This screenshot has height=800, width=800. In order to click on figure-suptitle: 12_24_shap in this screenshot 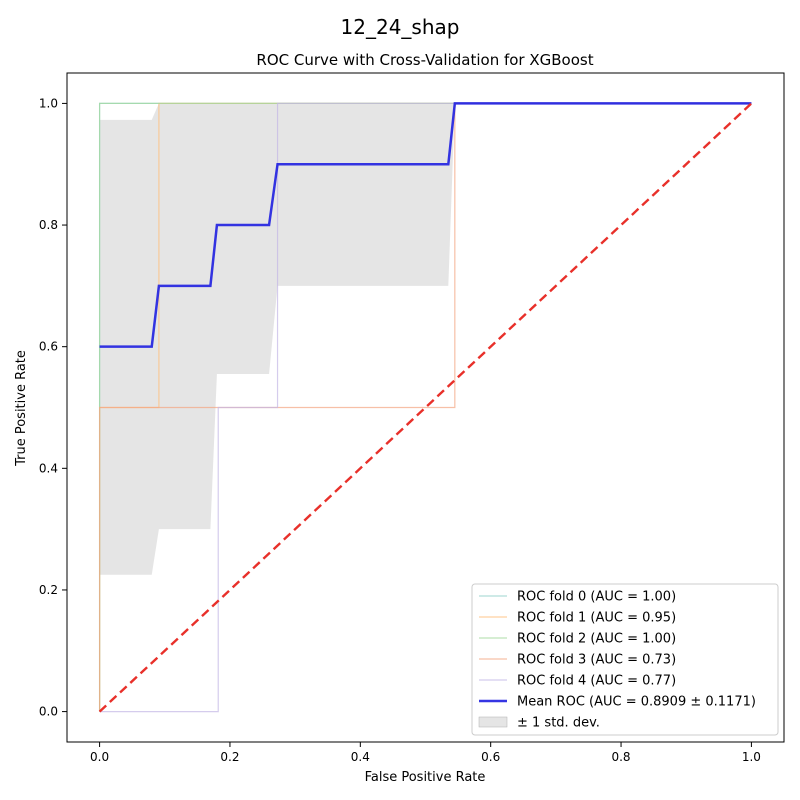, I will do `click(400, 27)`.